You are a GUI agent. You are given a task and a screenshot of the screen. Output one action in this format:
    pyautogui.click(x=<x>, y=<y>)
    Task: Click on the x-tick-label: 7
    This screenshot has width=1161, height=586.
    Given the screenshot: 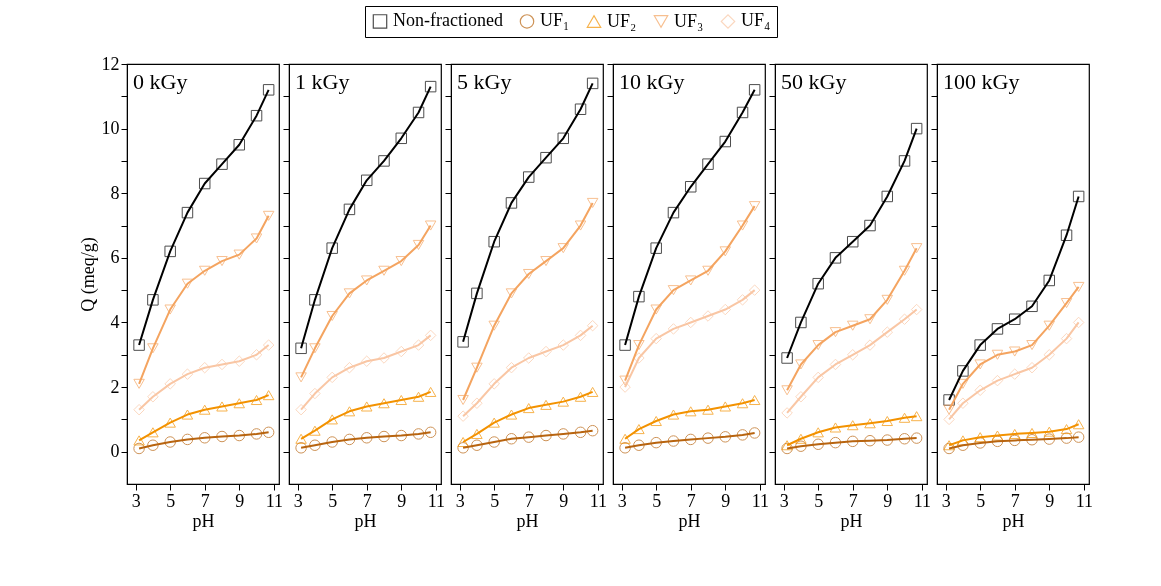 What is the action you would take?
    pyautogui.click(x=529, y=500)
    